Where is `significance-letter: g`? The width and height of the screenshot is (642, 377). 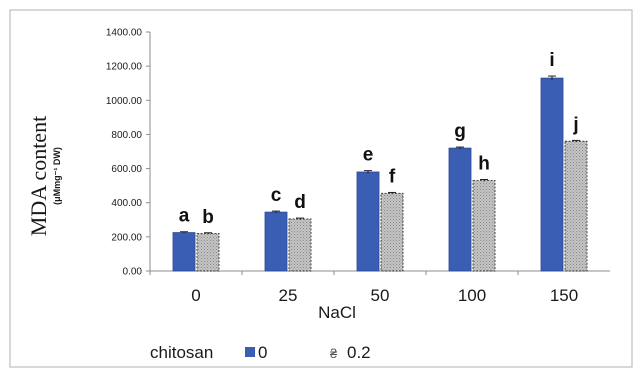 significance-letter: g is located at coordinates (460, 131).